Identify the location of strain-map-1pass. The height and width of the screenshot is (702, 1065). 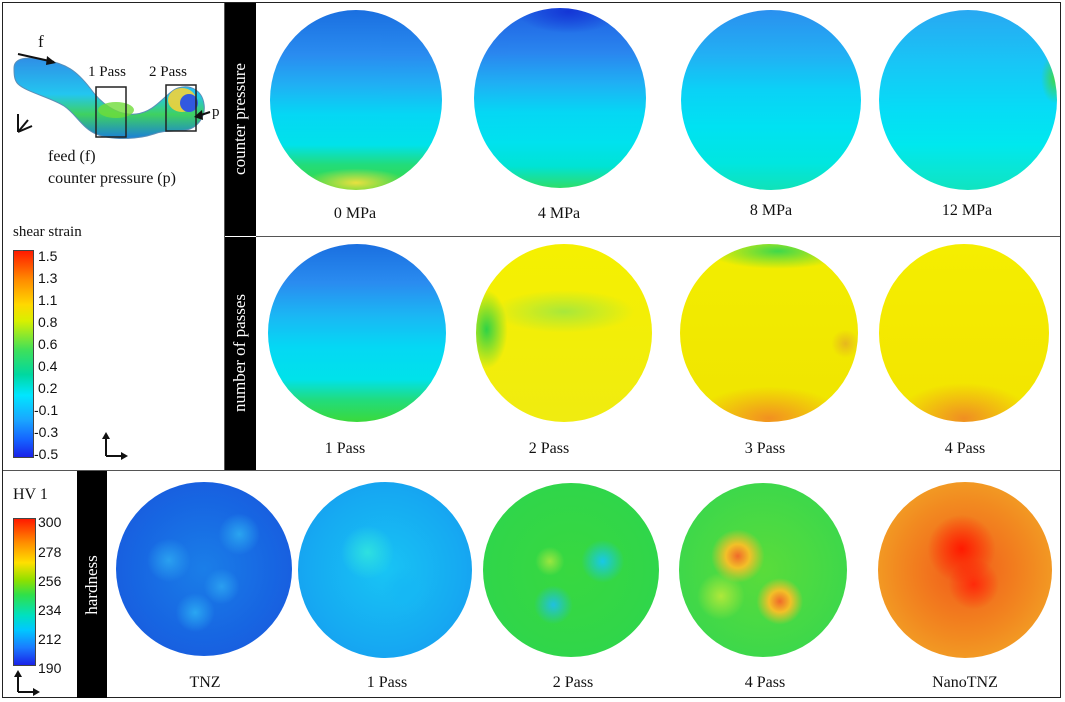
(357, 333).